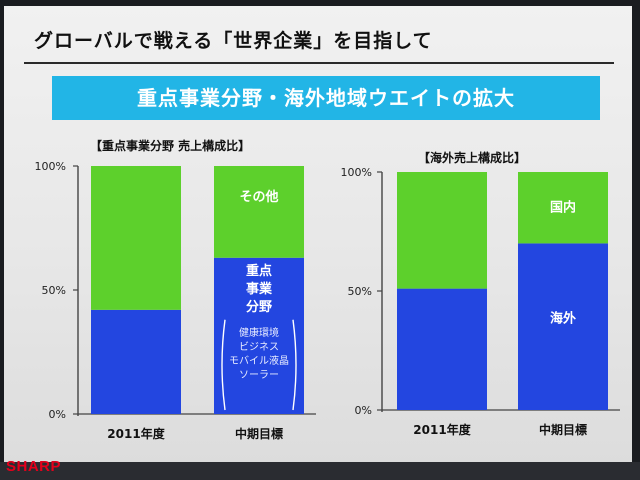 Image resolution: width=640 pixels, height=480 pixels. I want to click on chart2-y-tick-label: 50%, so click(360, 291).